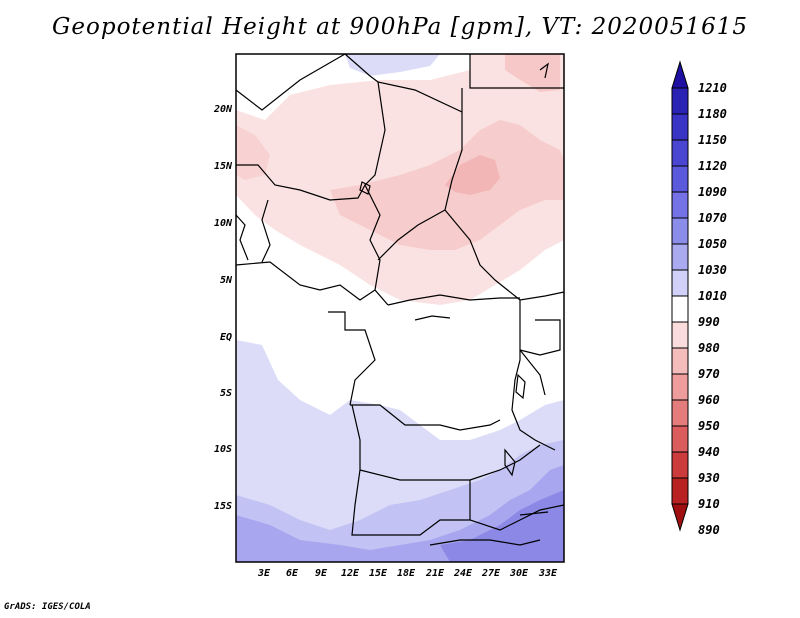 This screenshot has width=800, height=618. I want to click on height-field-blue-deep, so click(502, 526).